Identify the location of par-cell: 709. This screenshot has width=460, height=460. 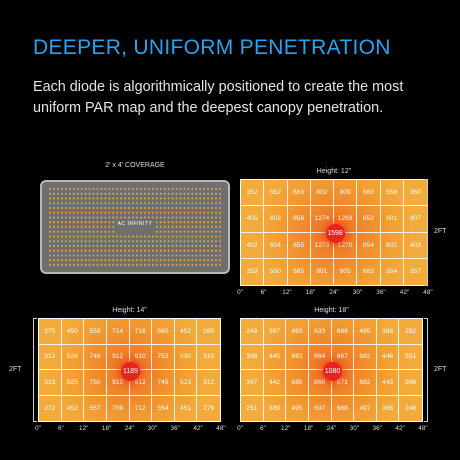
(118, 408).